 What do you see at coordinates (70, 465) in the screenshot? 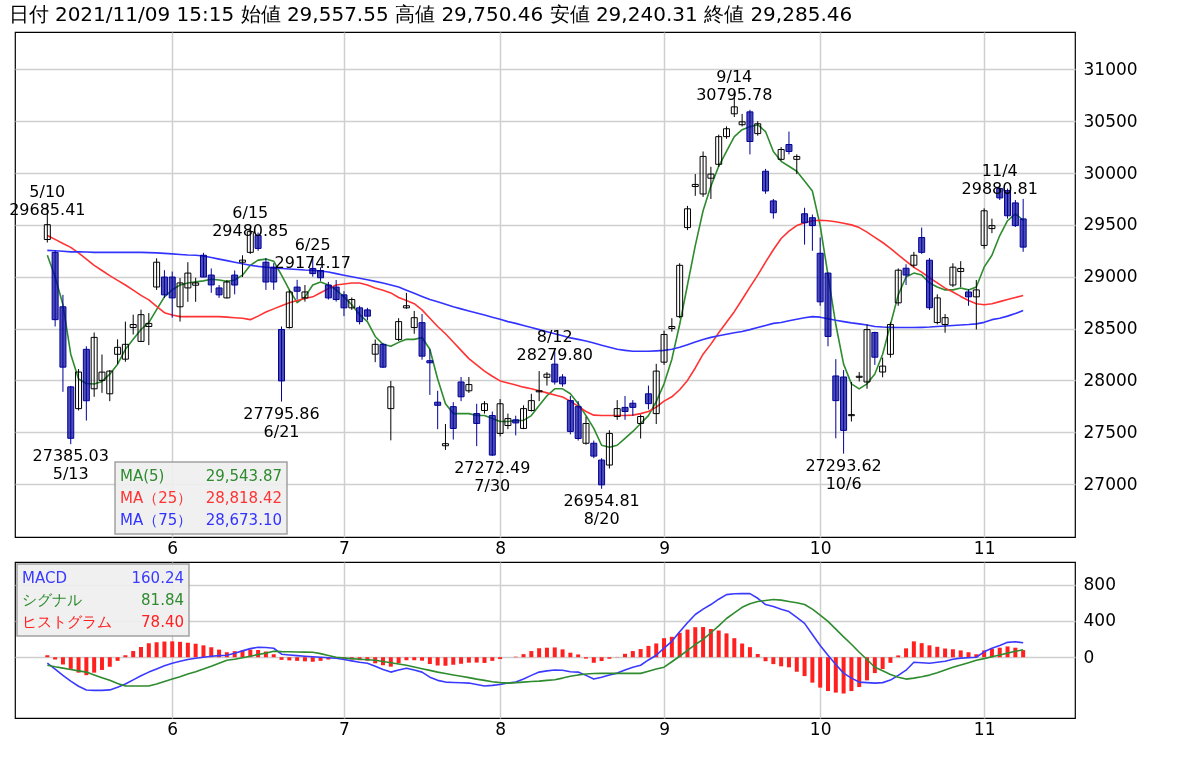
I see `annotation: 27385.03 5/13` at bounding box center [70, 465].